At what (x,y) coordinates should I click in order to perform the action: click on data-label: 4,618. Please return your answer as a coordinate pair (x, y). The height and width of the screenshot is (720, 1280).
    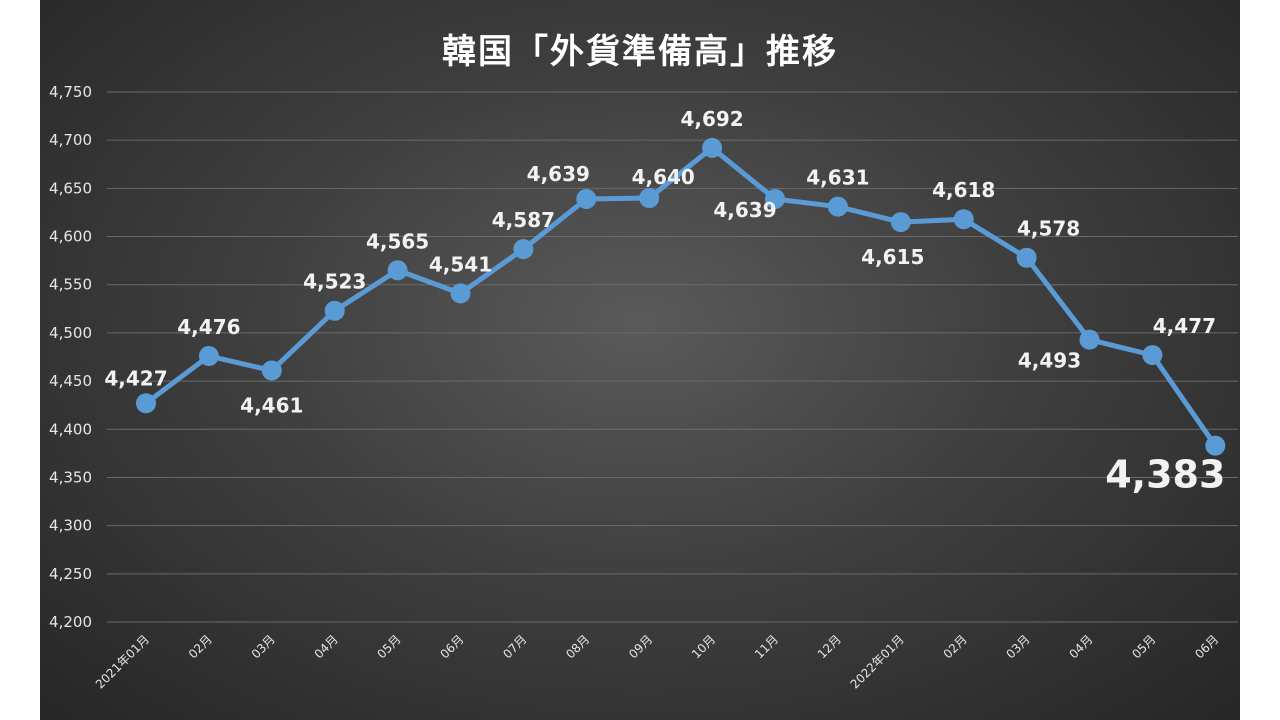
    Looking at the image, I should click on (963, 190).